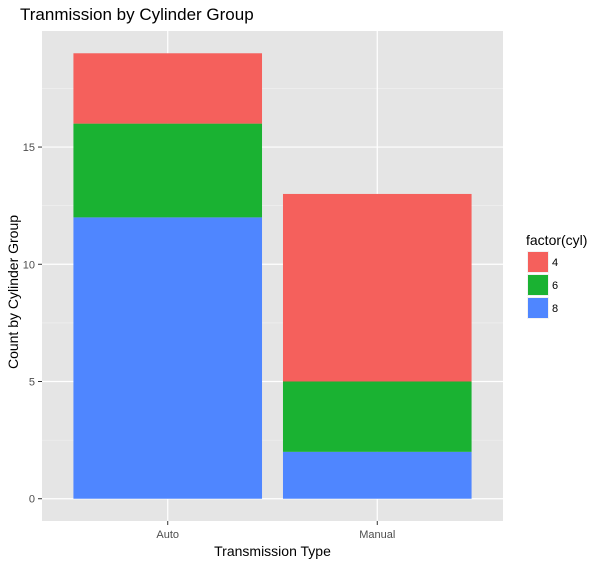  I want to click on y-axis: 0 5 10 15, so click(32, 324).